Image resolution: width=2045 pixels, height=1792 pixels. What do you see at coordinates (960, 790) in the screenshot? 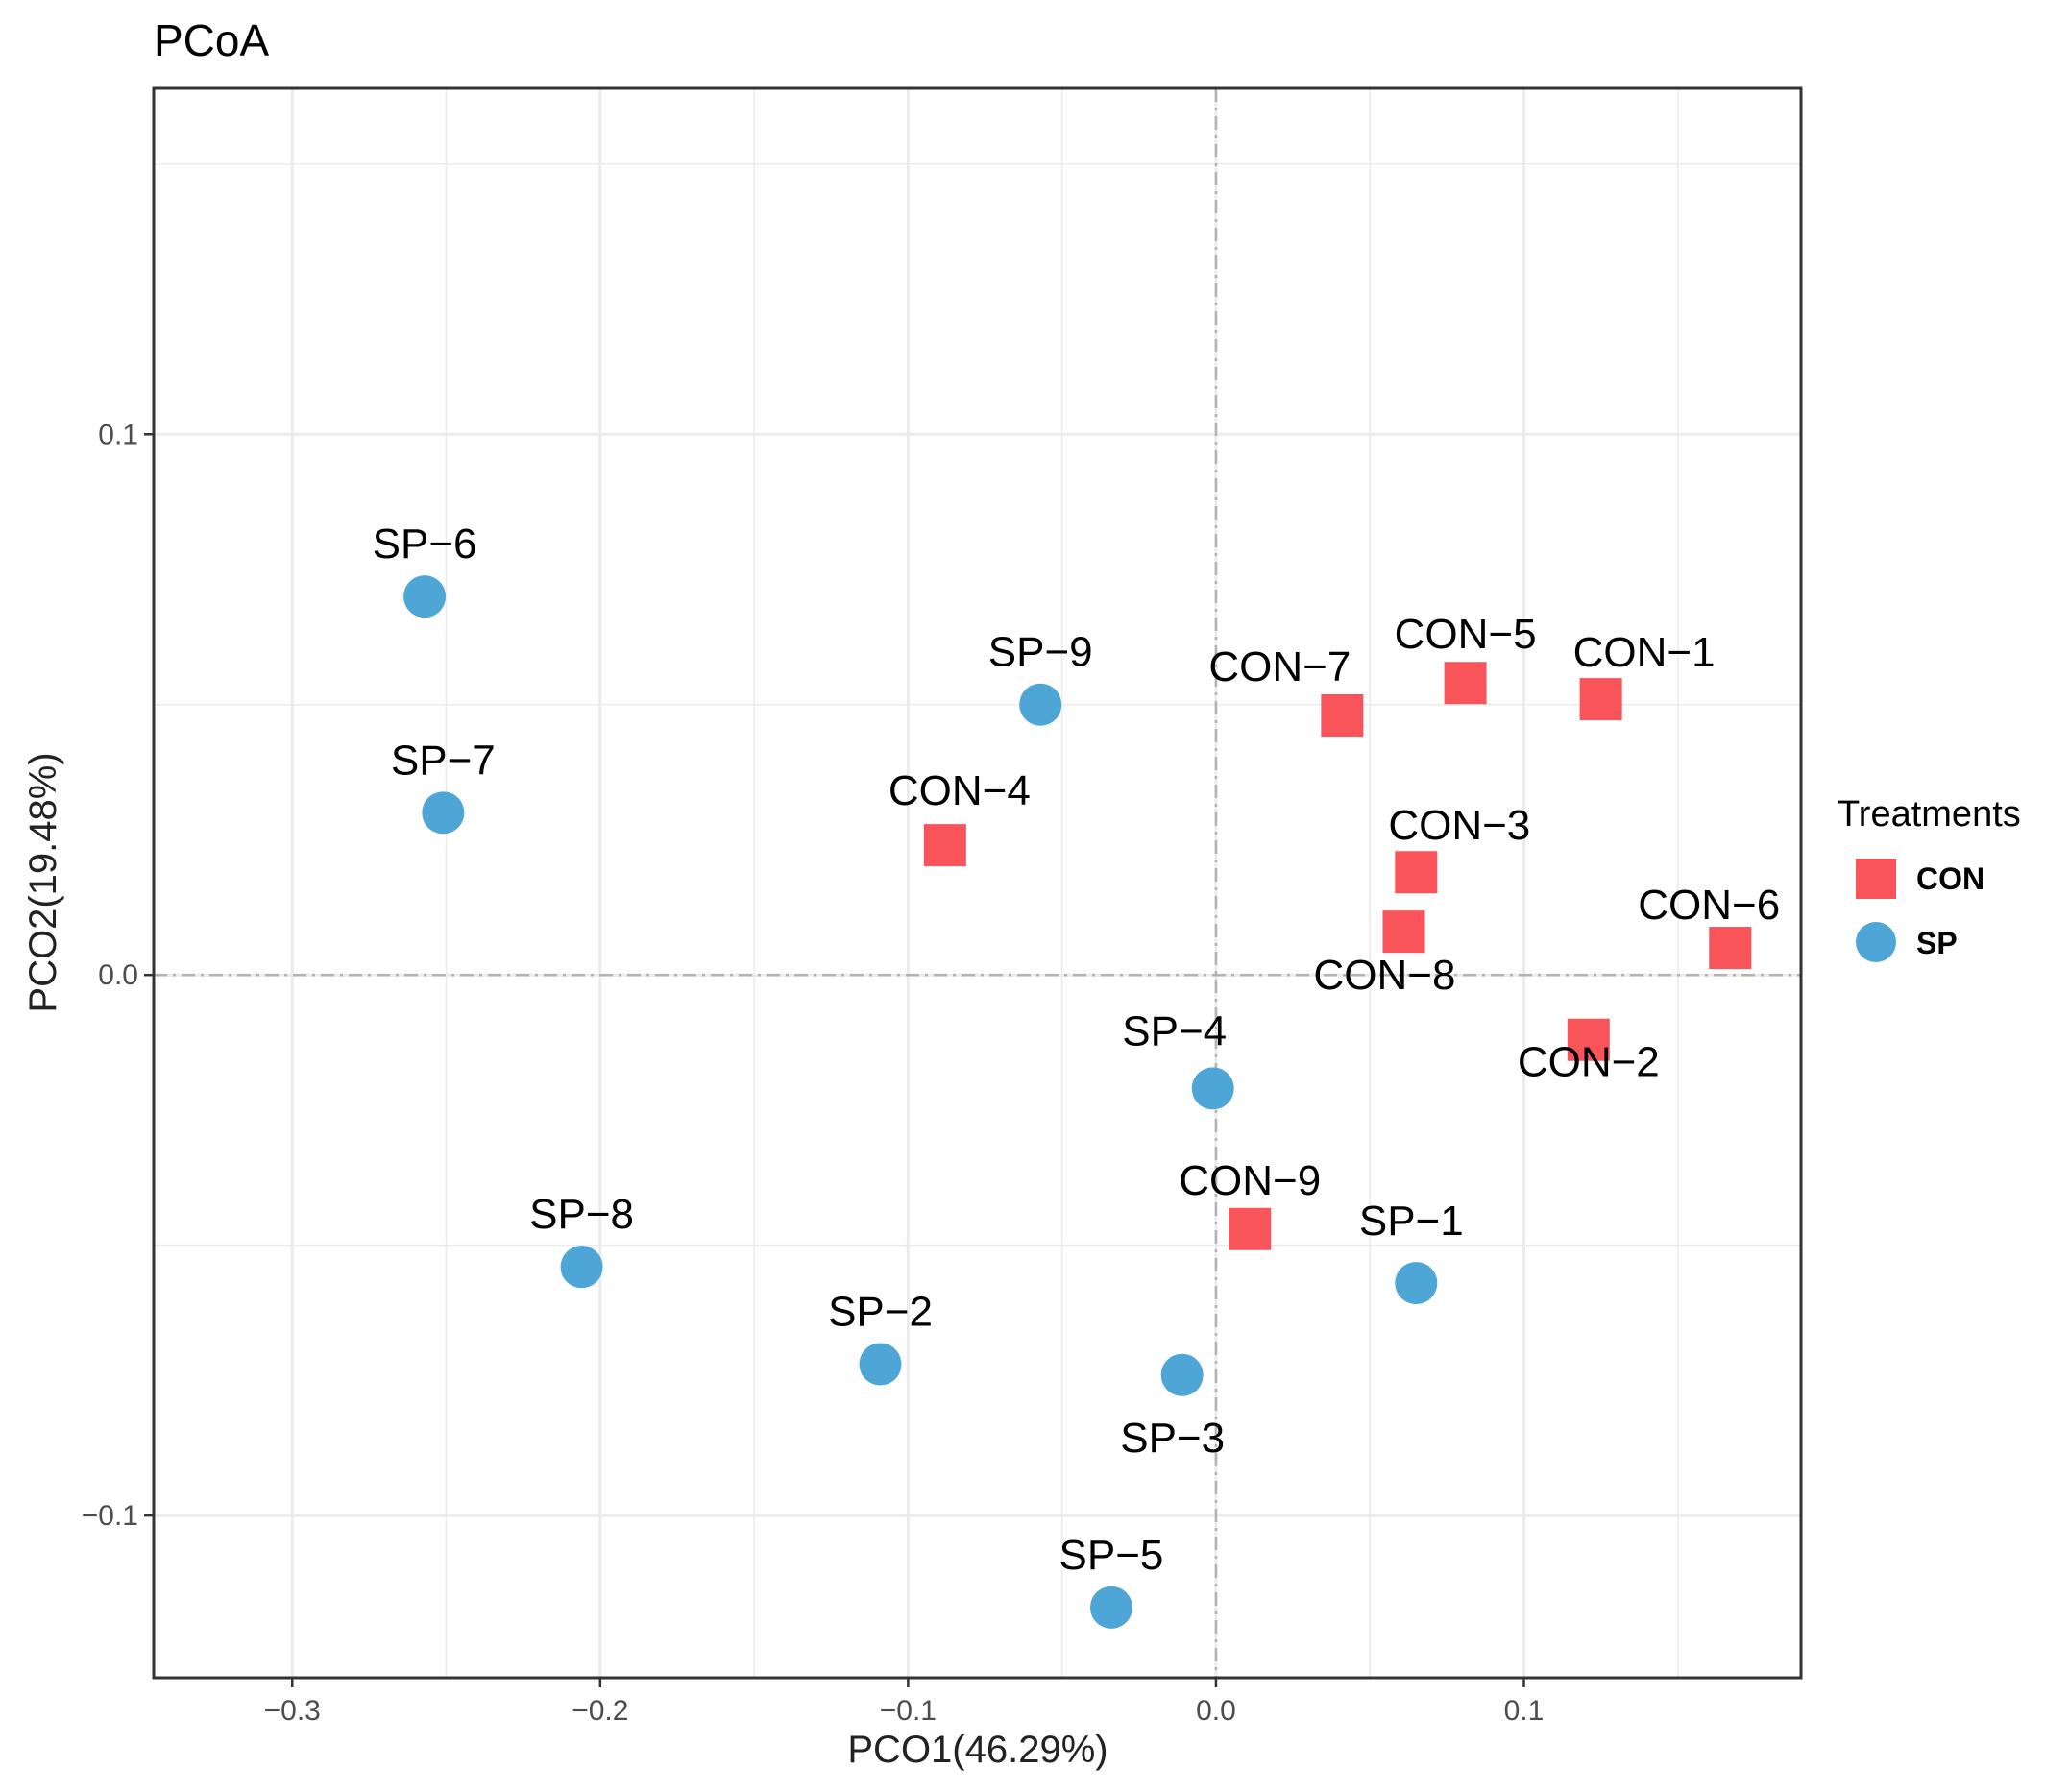
I see `point-label: CON−4` at bounding box center [960, 790].